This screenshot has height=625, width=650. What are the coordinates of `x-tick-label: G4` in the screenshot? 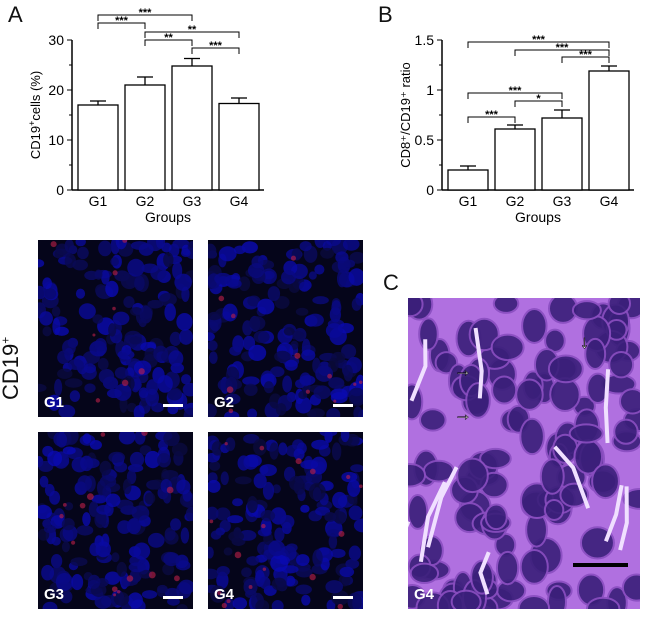 It's located at (239, 201).